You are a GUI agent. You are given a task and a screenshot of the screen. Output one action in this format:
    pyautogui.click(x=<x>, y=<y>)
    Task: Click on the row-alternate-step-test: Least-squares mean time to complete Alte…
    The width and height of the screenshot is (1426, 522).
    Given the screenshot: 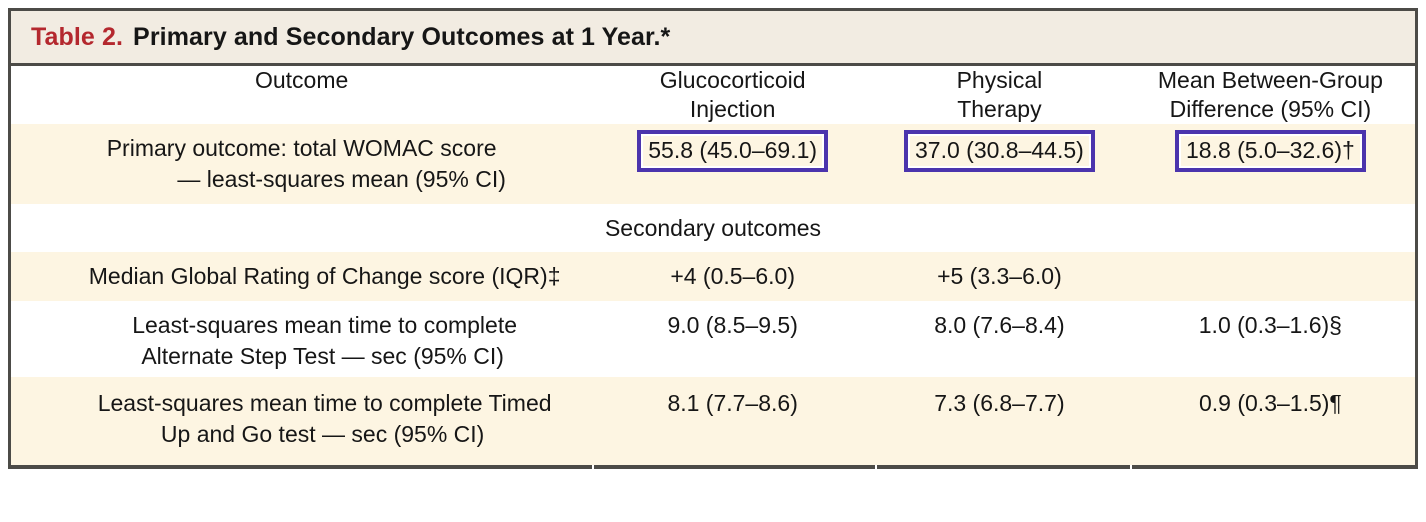 What is the action you would take?
    pyautogui.click(x=713, y=339)
    